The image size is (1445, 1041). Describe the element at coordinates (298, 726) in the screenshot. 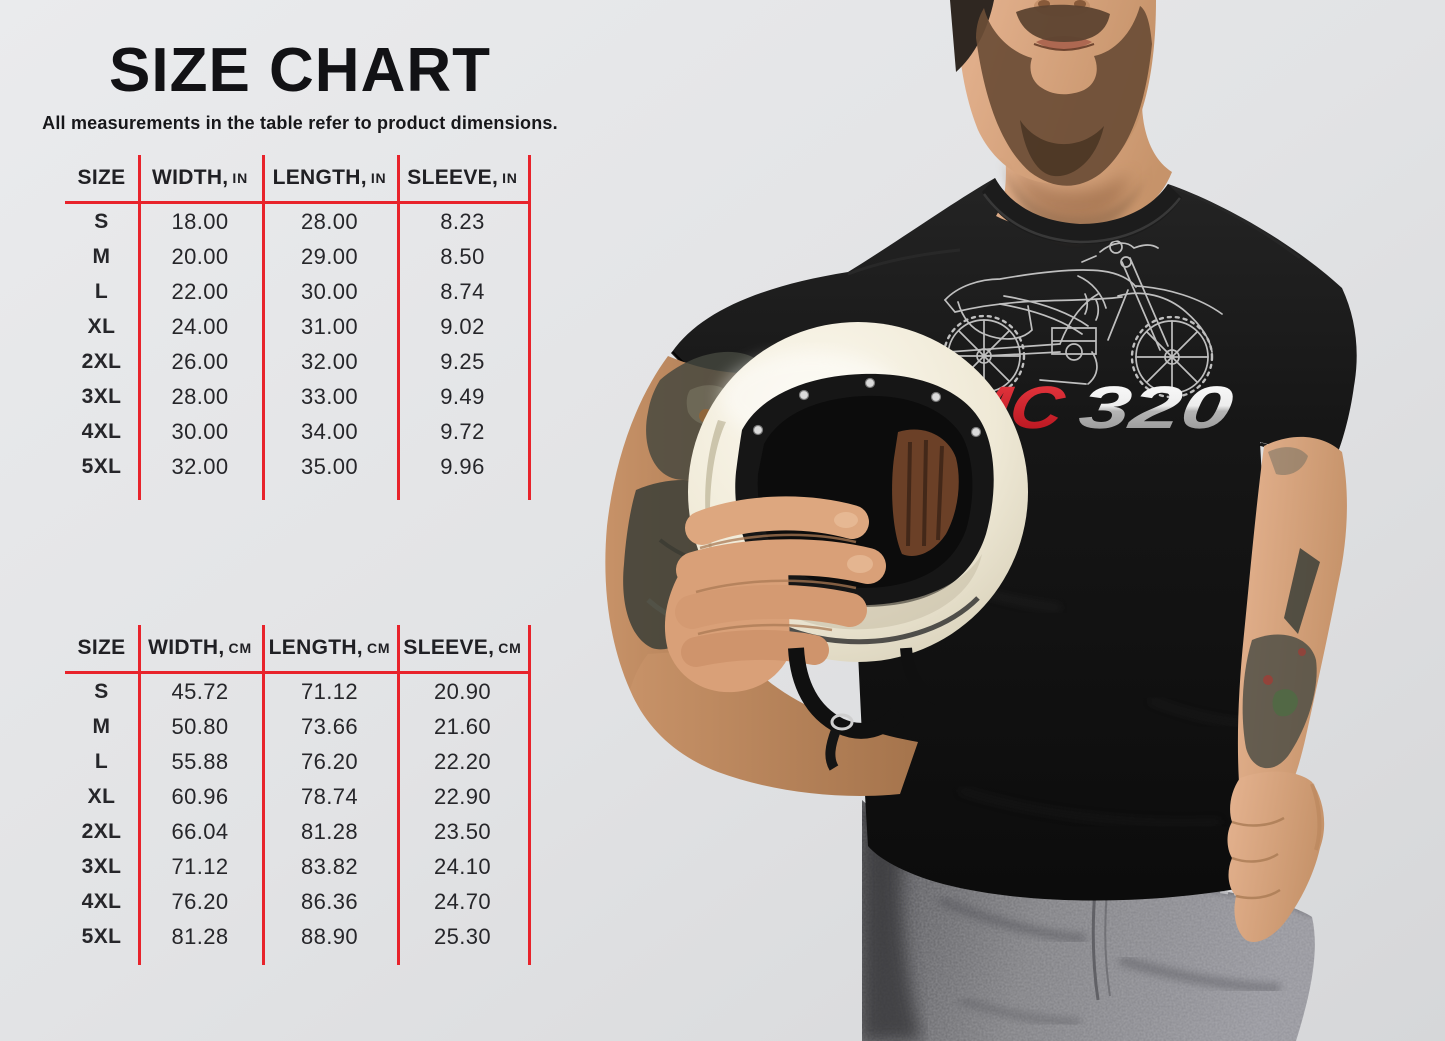

I see `table-row: M 50.80 73.66 21.60` at that location.